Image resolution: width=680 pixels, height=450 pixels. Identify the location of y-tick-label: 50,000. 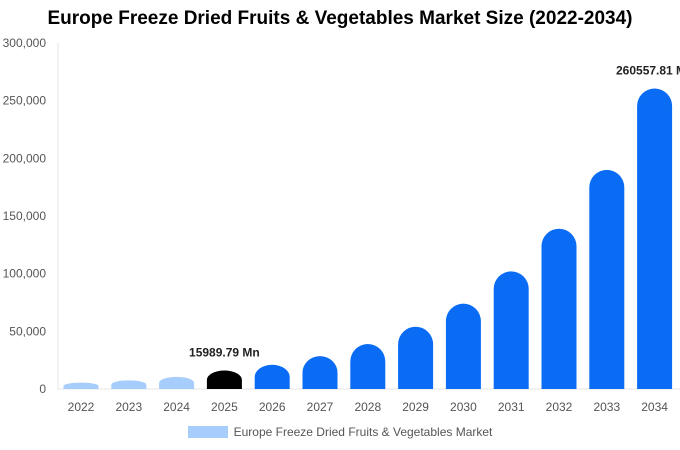
(27, 331).